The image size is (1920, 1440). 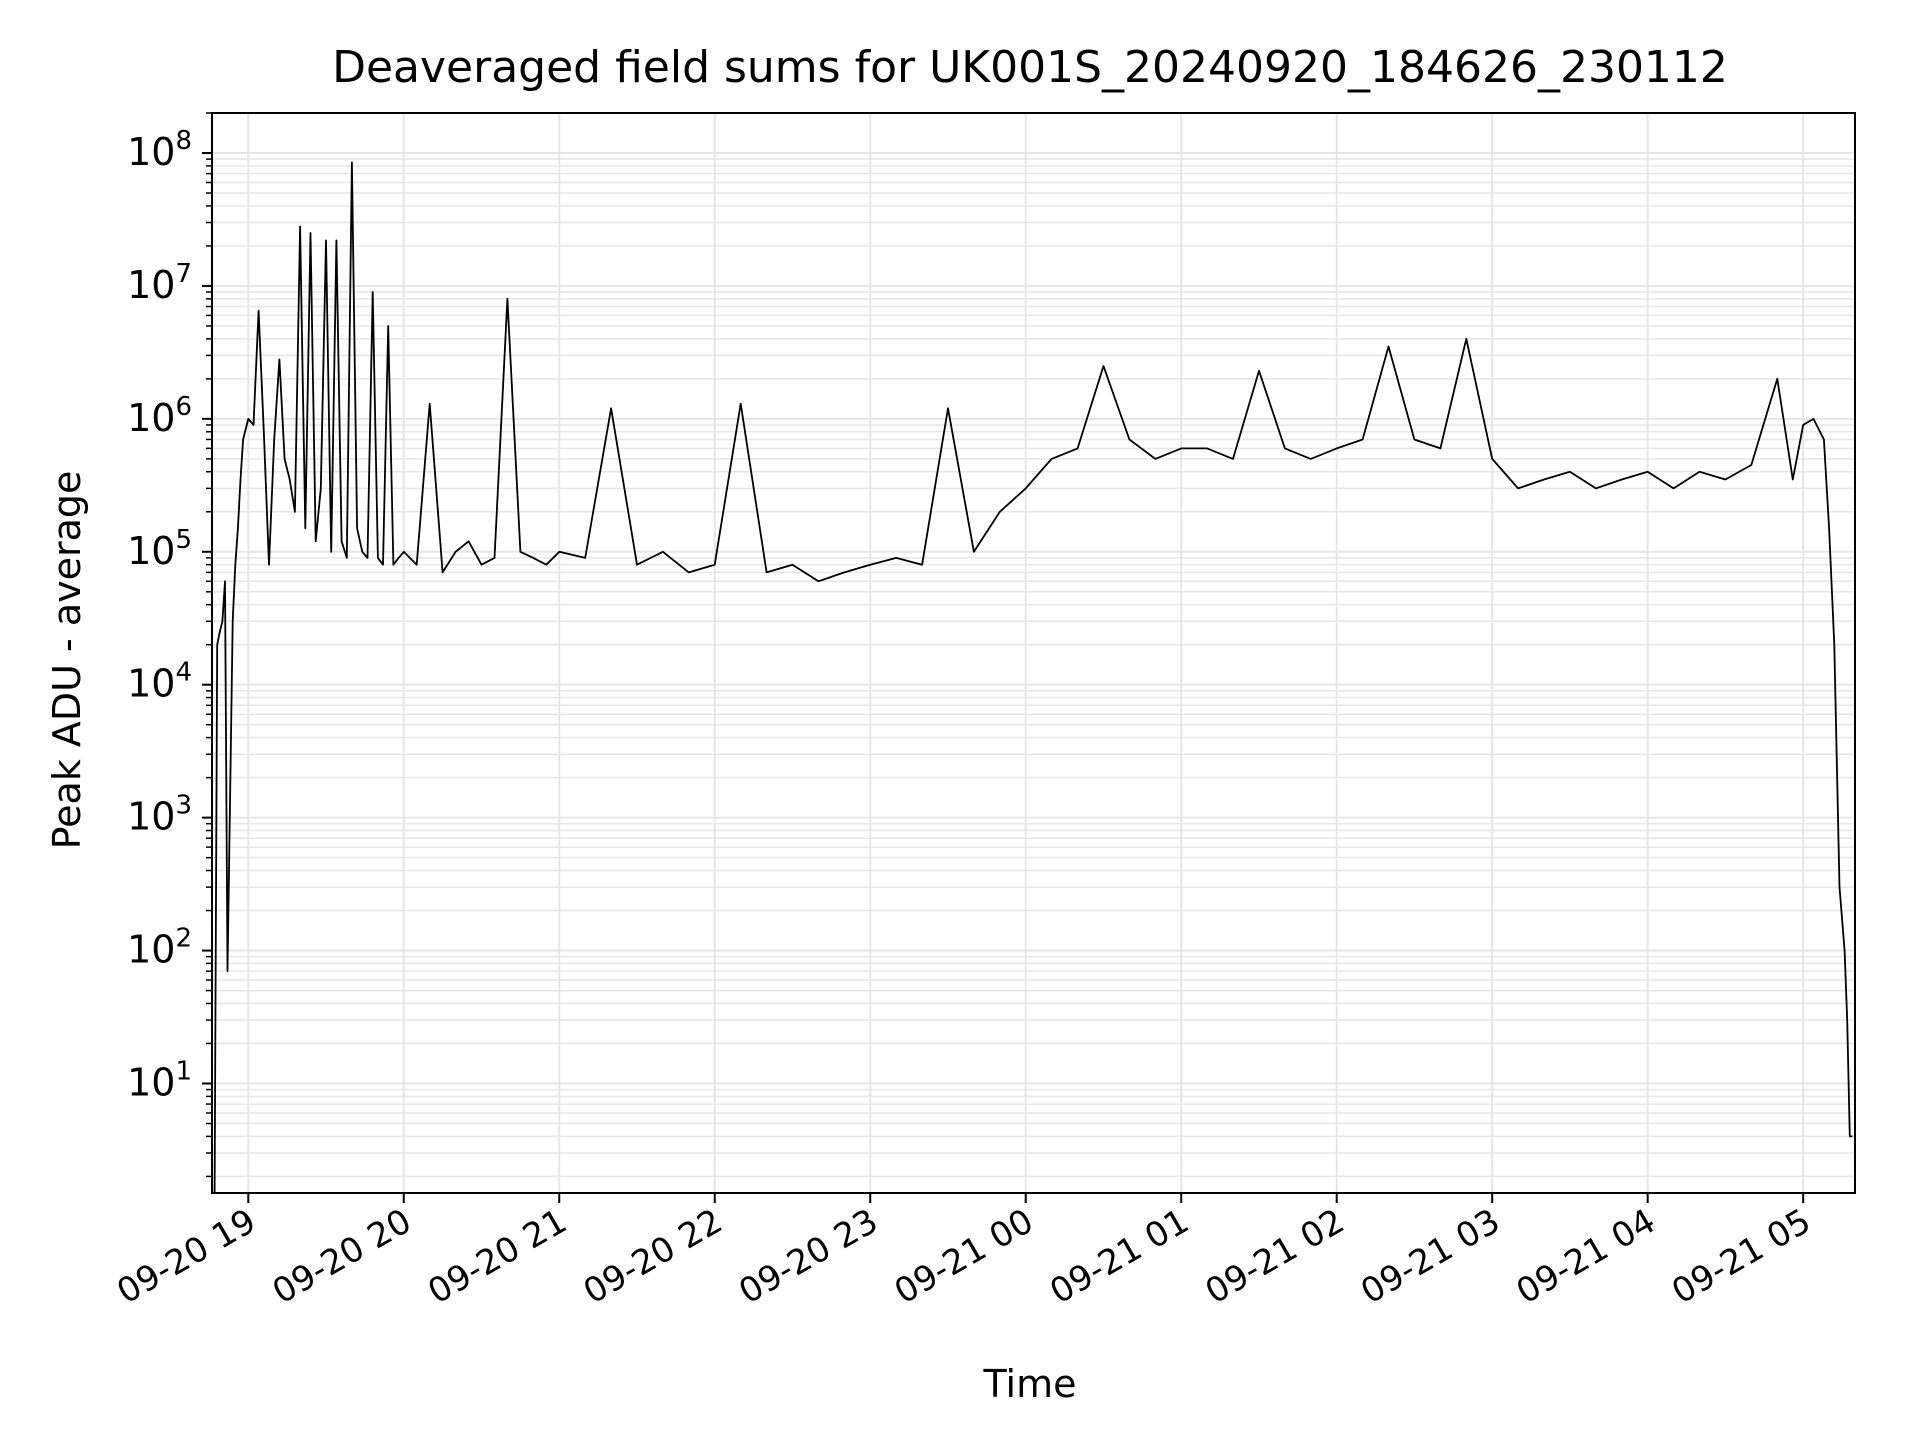 What do you see at coordinates (964, 1256) in the screenshot?
I see `x-tick-label: 09-21 00` at bounding box center [964, 1256].